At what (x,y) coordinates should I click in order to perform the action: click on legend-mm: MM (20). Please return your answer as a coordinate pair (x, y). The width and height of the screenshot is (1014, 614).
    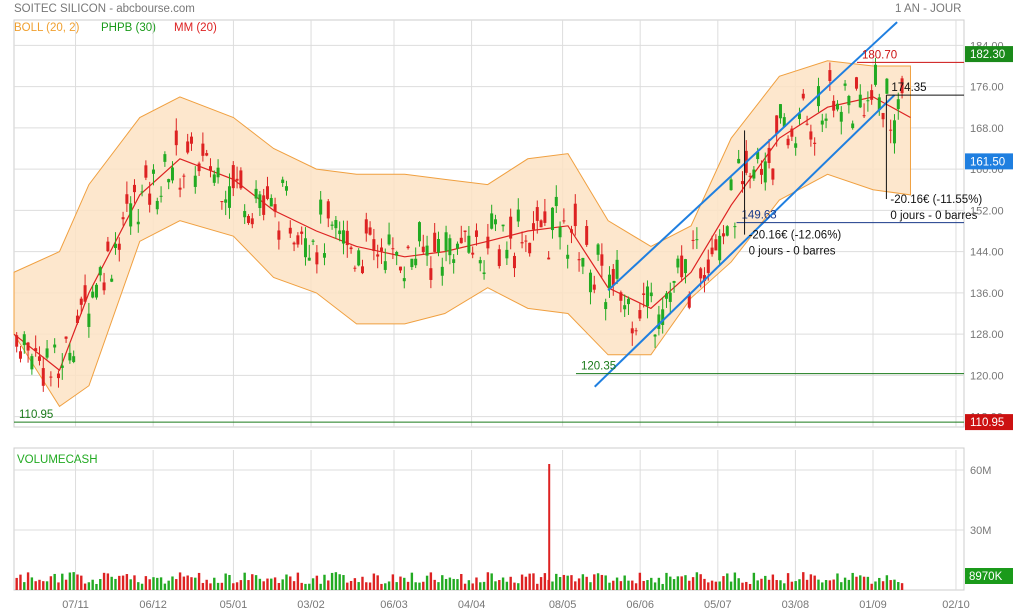
    Looking at the image, I should click on (195, 28).